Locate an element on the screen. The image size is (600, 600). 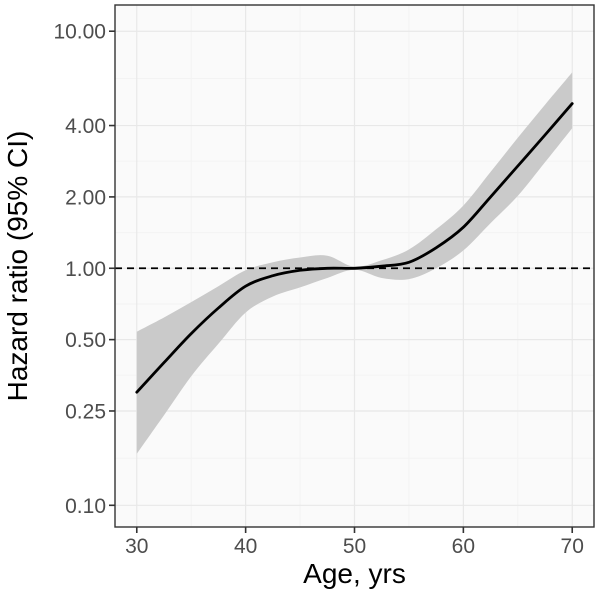
y-tick-label: 1.00 is located at coordinates (85, 269).